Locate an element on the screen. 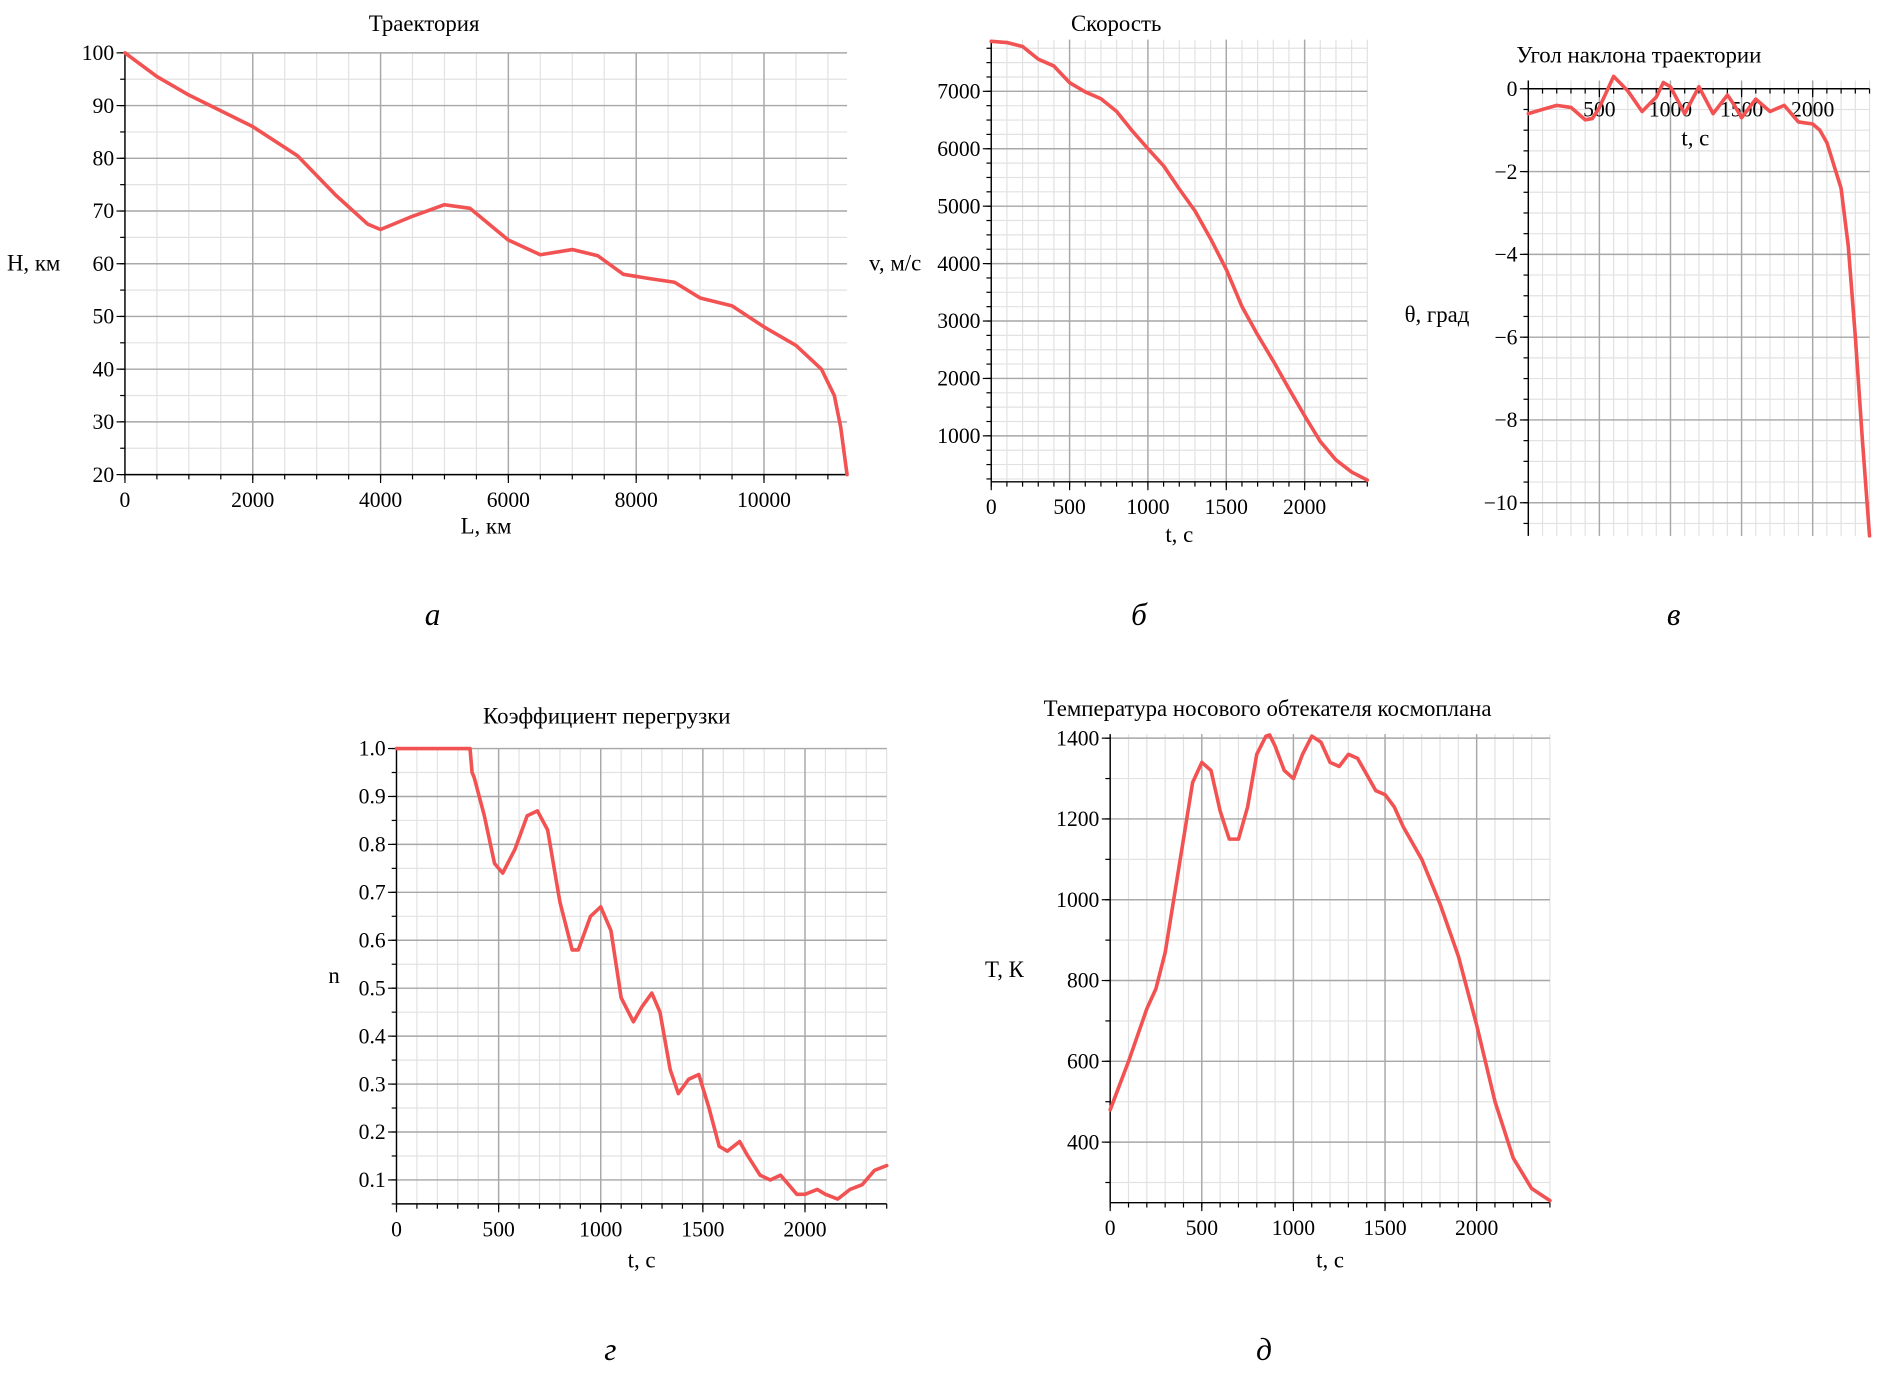 This screenshot has width=1878, height=1382. y-tick-label: 5000 is located at coordinates (958, 206).